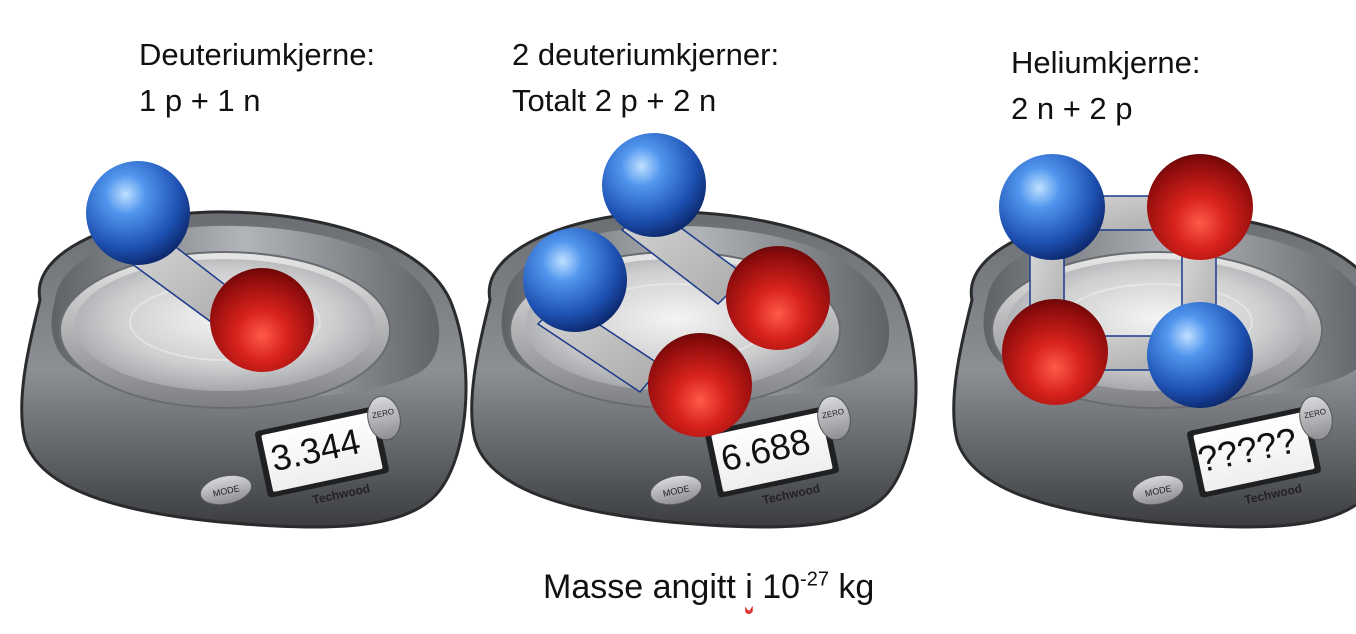  What do you see at coordinates (200, 100) in the screenshot?
I see `panel-1-subtitle: 1 p + 1 n` at bounding box center [200, 100].